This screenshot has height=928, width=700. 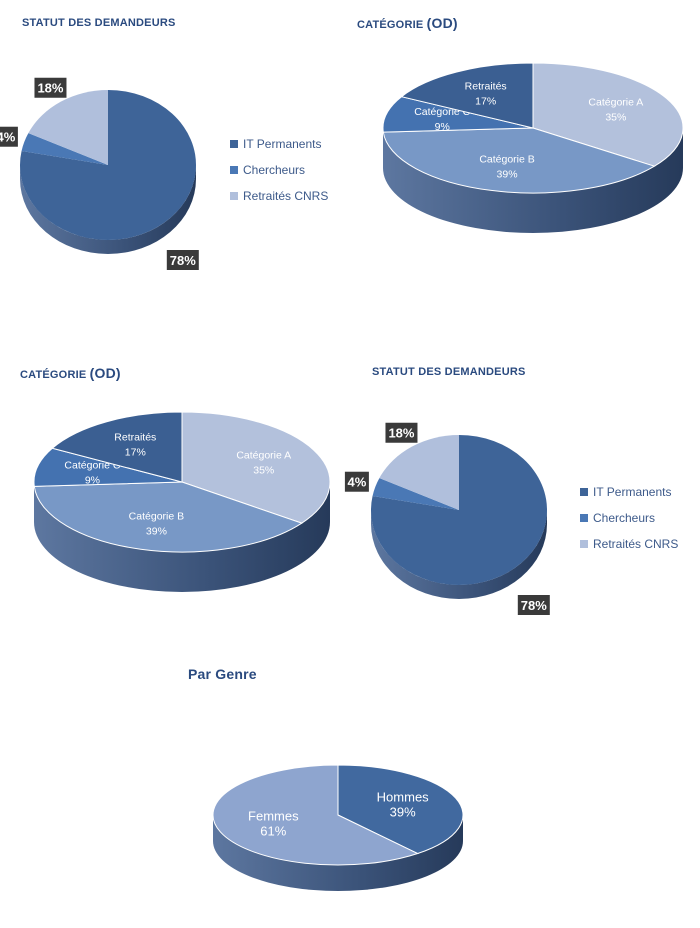 What do you see at coordinates (273, 830) in the screenshot?
I see `slice-value-label: 61%` at bounding box center [273, 830].